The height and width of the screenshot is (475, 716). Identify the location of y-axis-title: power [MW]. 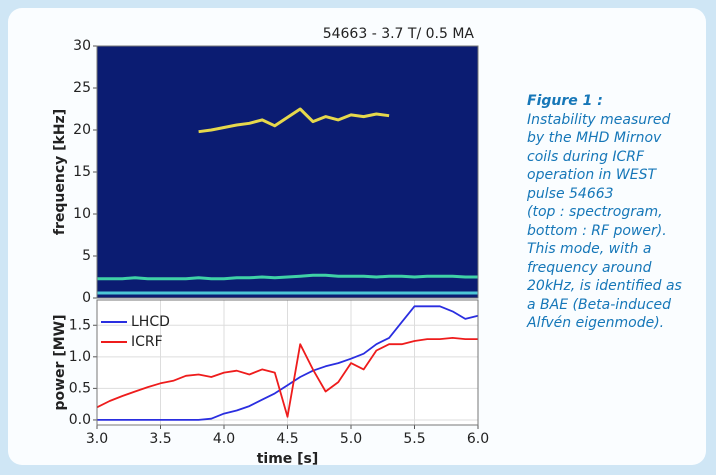
(60, 362).